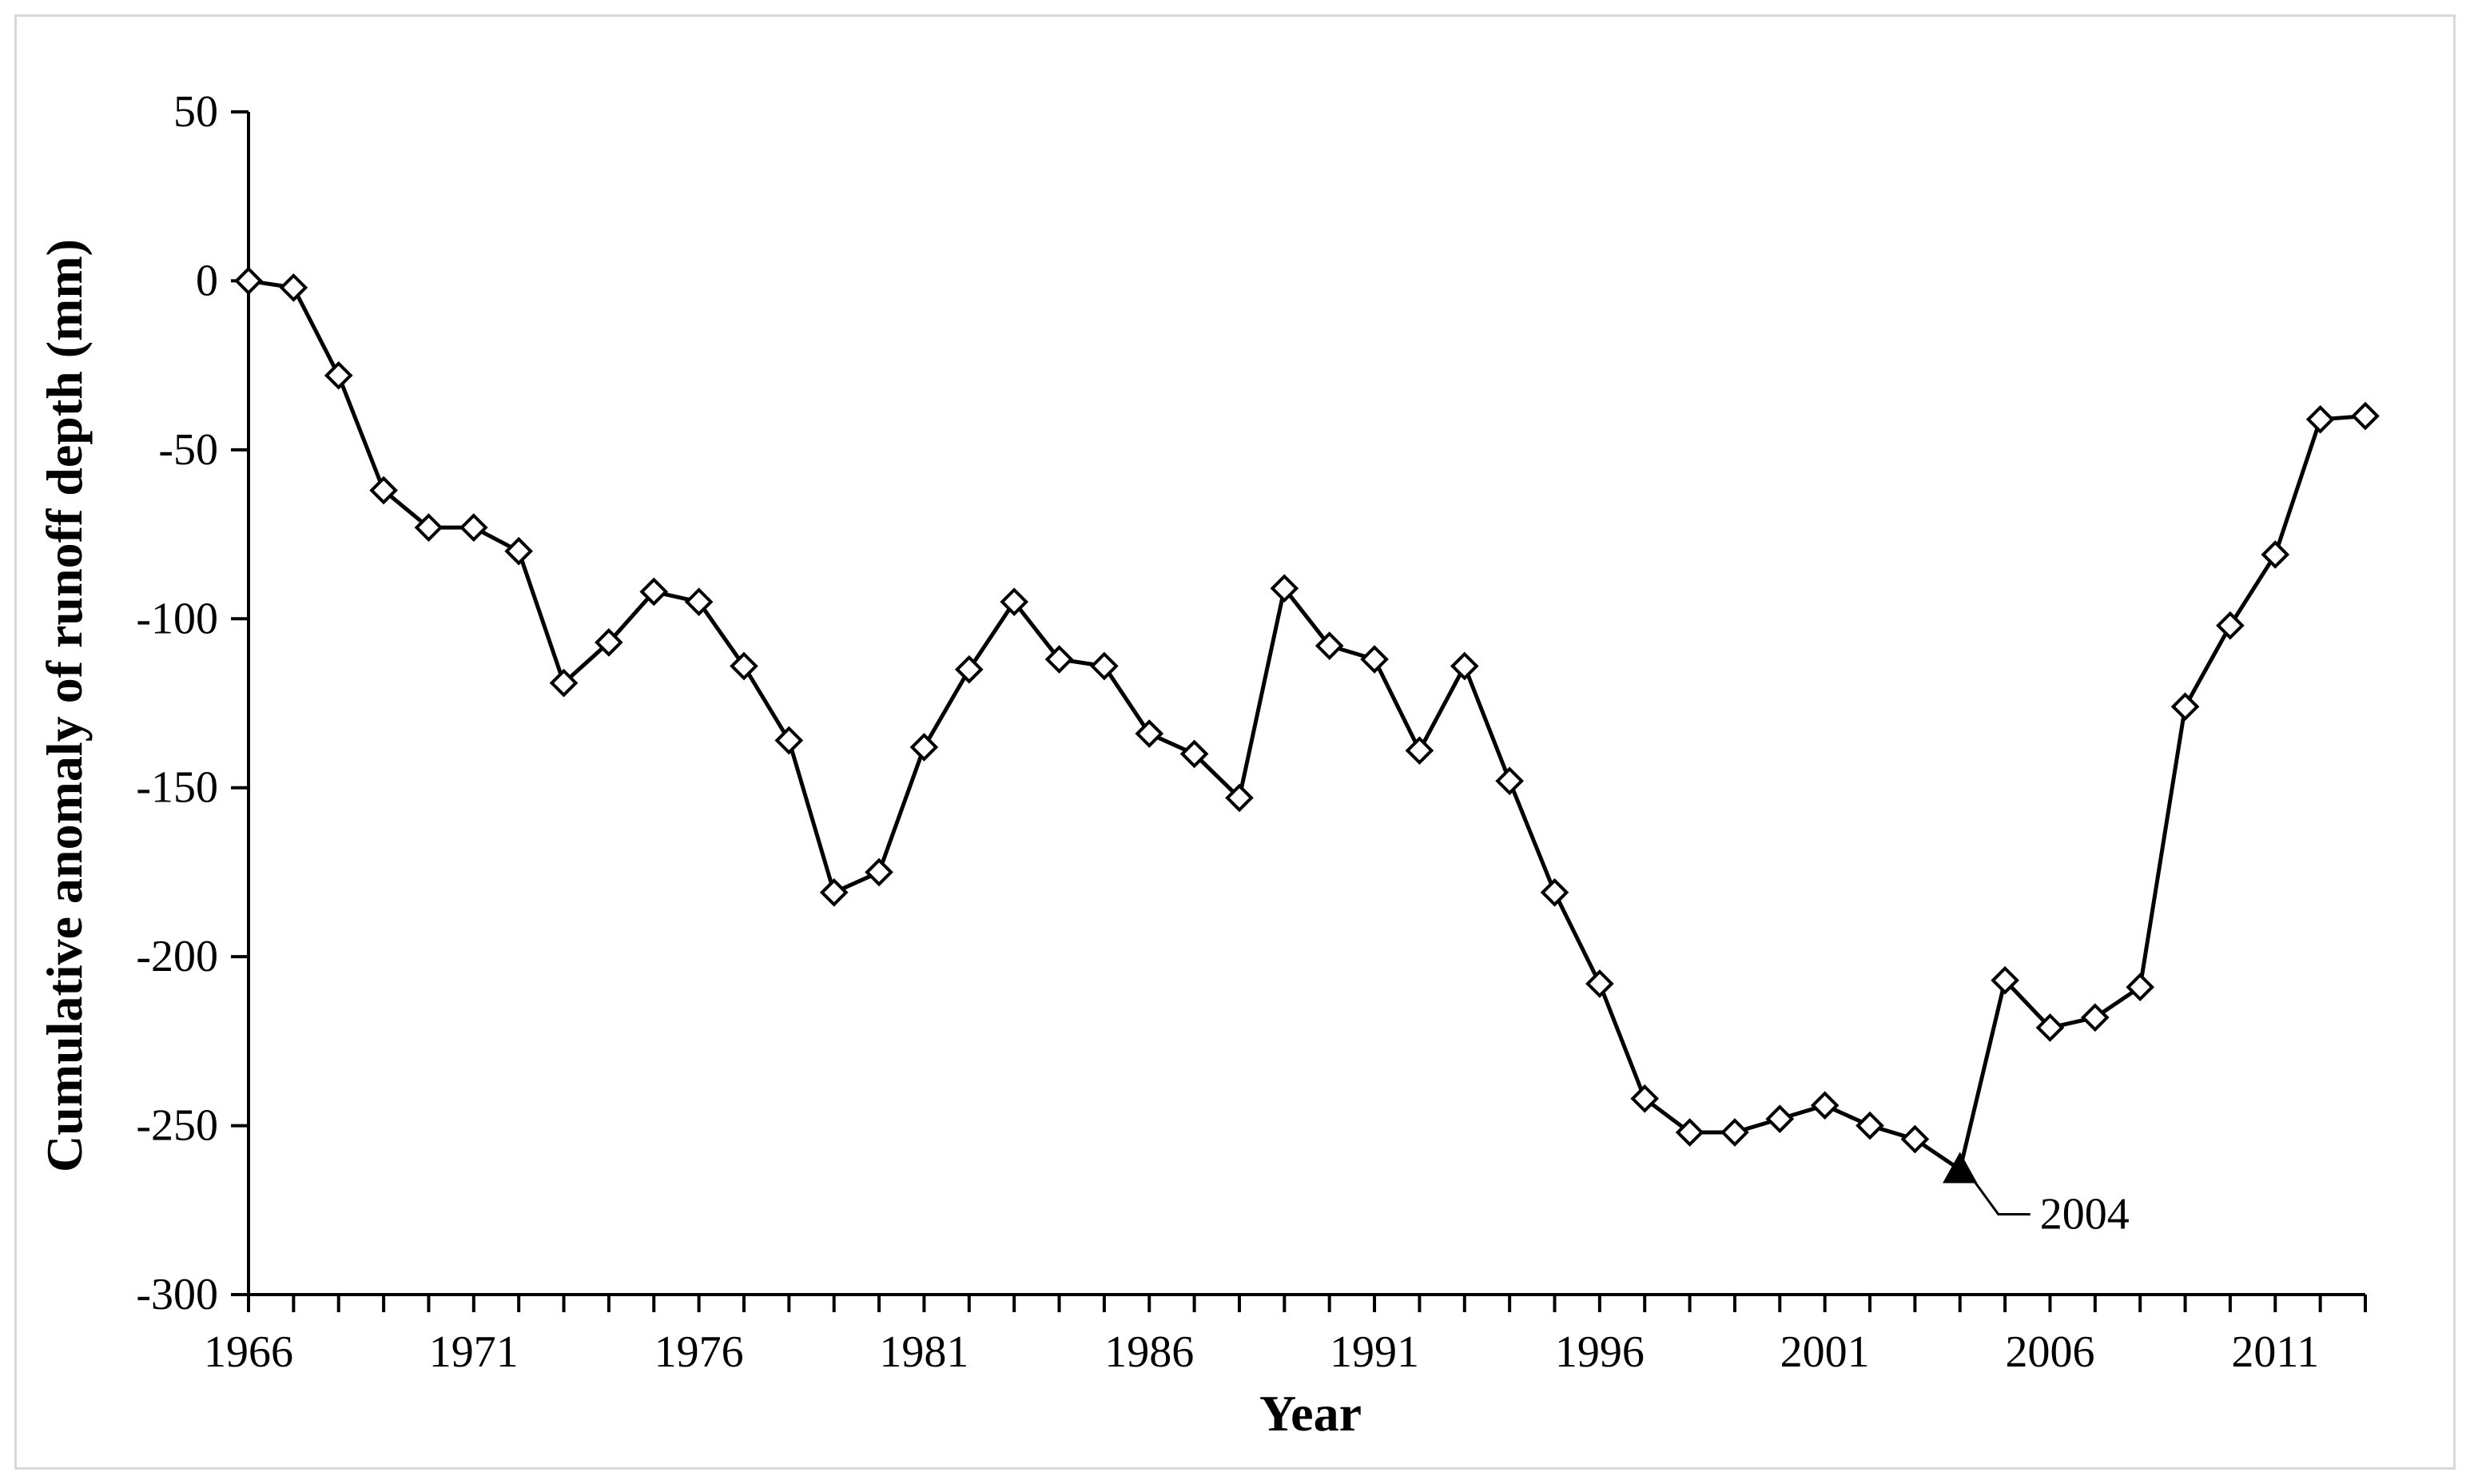 Image resolution: width=2470 pixels, height=1484 pixels. Describe the element at coordinates (2000, 1197) in the screenshot. I see `annotation-leader-line` at that location.